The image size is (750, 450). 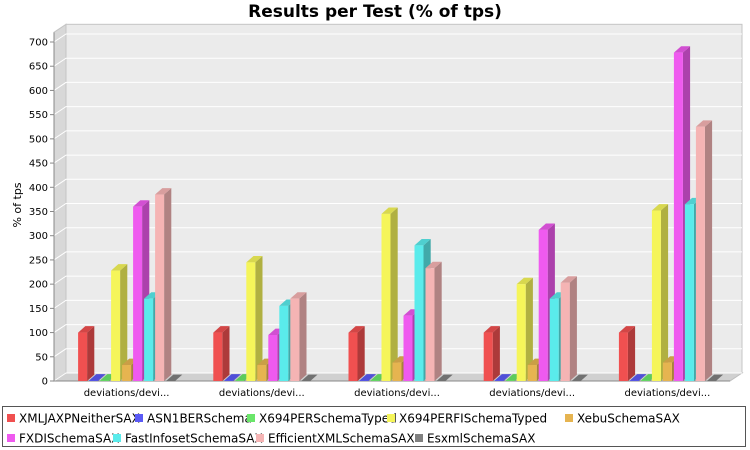 What do you see at coordinates (38, 164) in the screenshot?
I see `y-tick-label: 450` at bounding box center [38, 164].